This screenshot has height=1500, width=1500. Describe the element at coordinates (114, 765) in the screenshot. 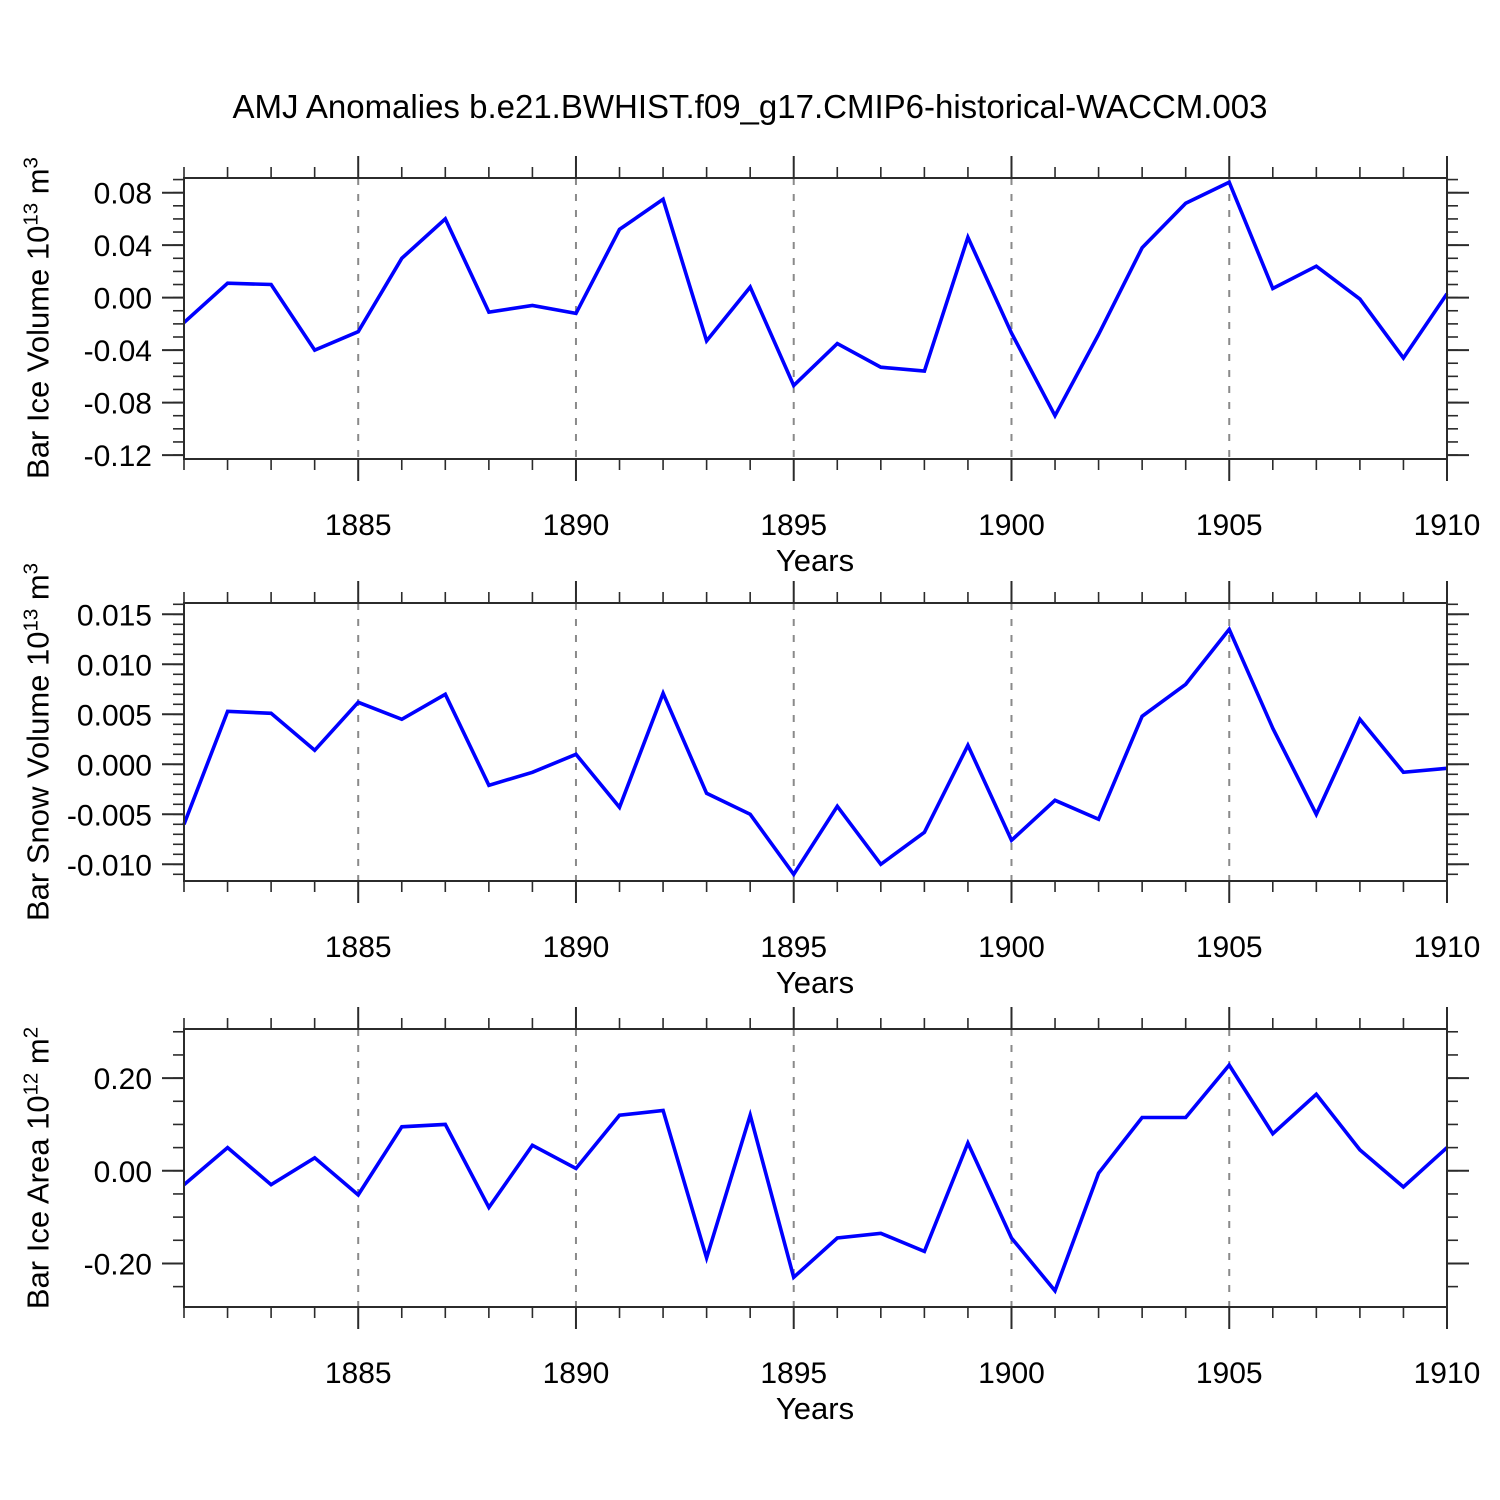

I see `y-tick-label: 0.000` at that location.